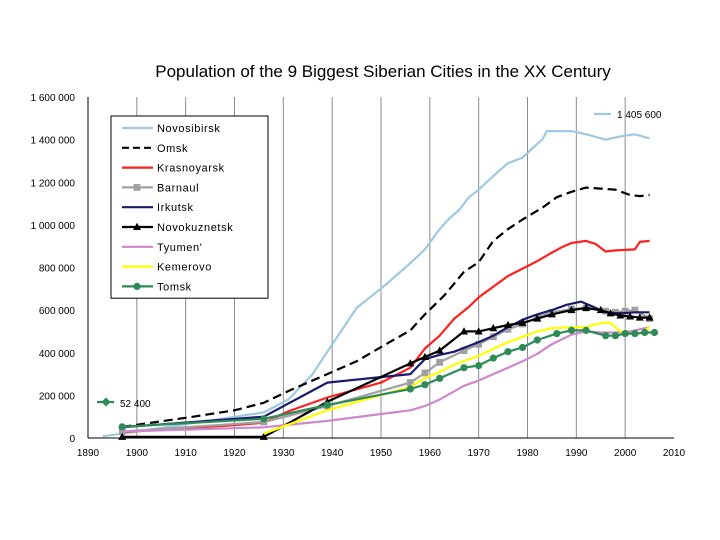 The image size is (720, 540). What do you see at coordinates (188, 129) in the screenshot?
I see `legend-label-novosibirsk: Novosibirsk` at bounding box center [188, 129].